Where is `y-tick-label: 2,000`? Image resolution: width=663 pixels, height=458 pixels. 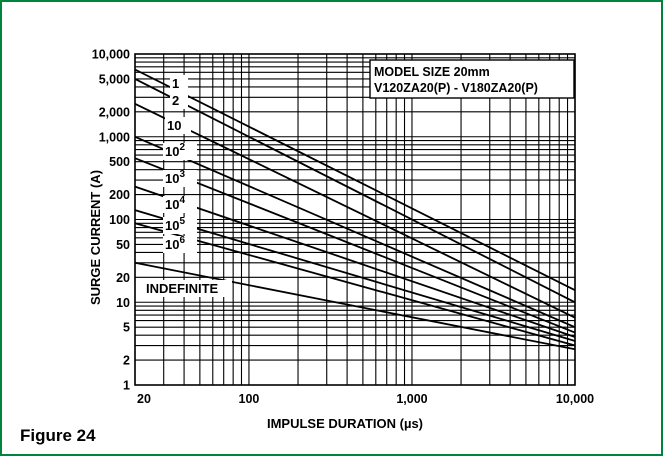
y-tick-label: 2,000 is located at coordinates (114, 112).